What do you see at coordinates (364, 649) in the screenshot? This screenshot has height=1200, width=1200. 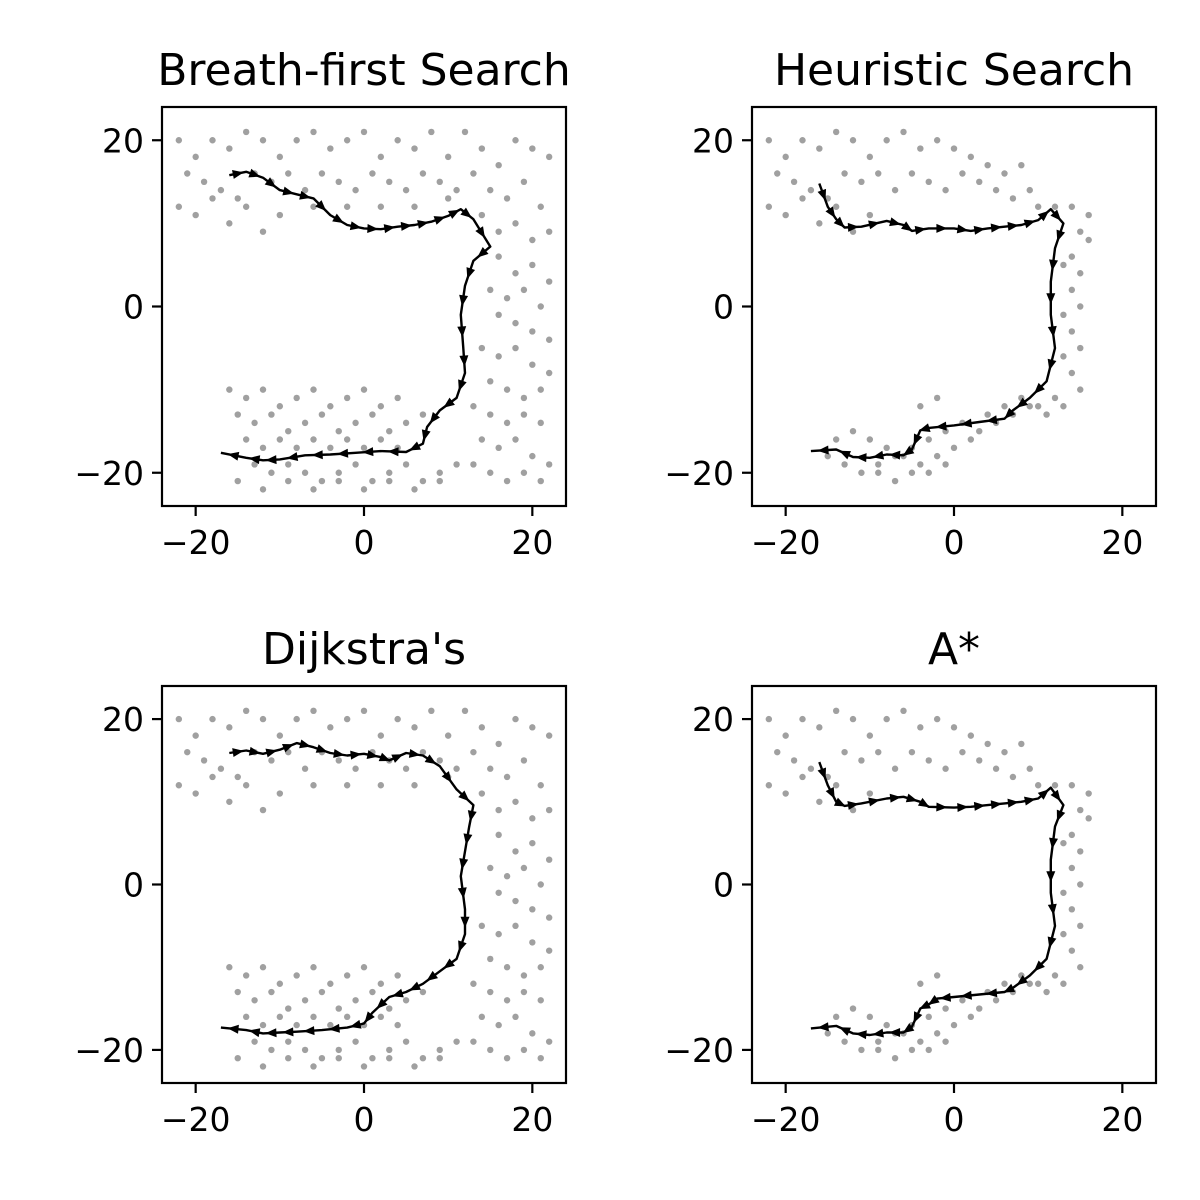 I see `subplot-title: Dijkstra's` at bounding box center [364, 649].